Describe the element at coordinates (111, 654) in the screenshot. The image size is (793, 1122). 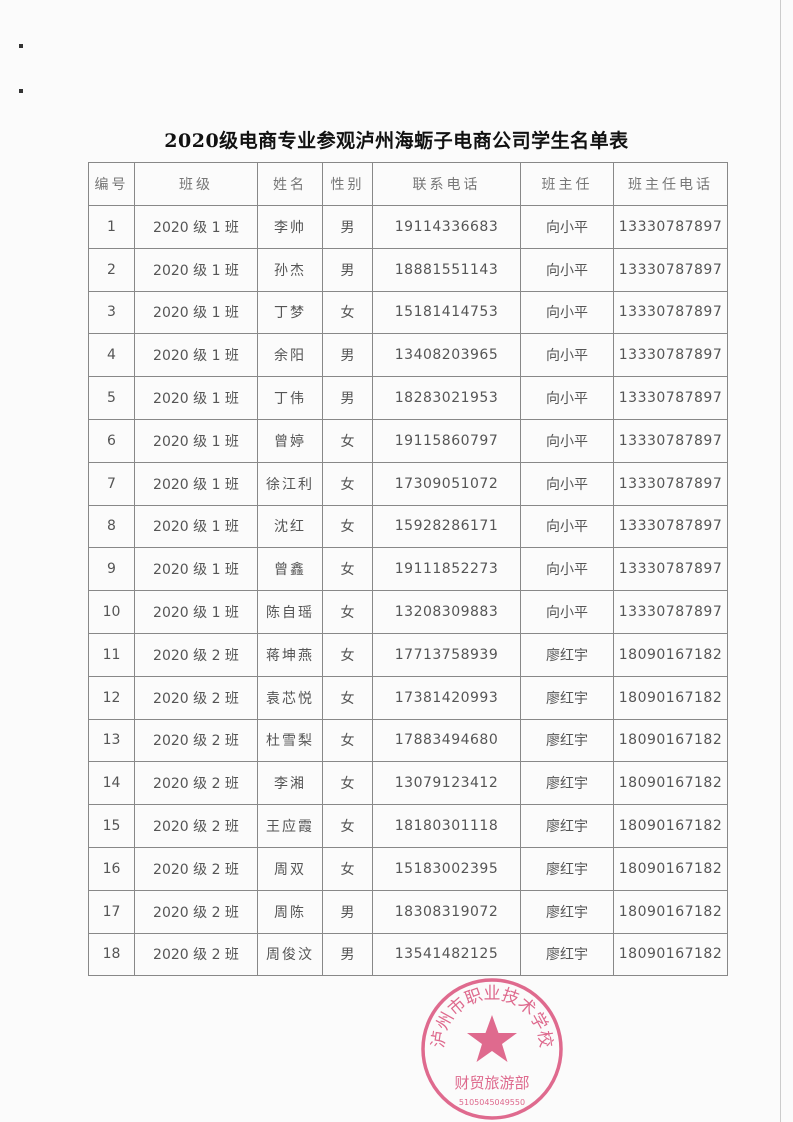
I see `col-number-cell: 11` at that location.